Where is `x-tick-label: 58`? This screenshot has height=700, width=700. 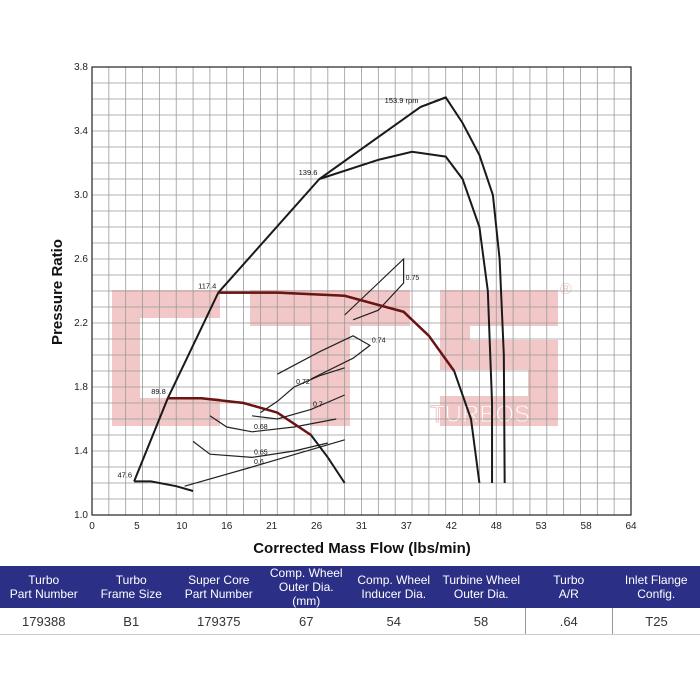
x-tick-label: 58 is located at coordinates (587, 526).